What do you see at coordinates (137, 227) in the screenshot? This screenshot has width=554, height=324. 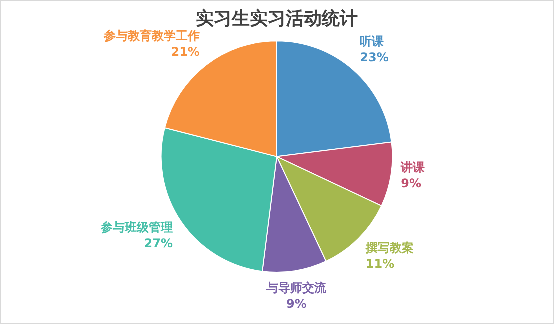 I see `slice-label: 参与班级管理` at bounding box center [137, 227].